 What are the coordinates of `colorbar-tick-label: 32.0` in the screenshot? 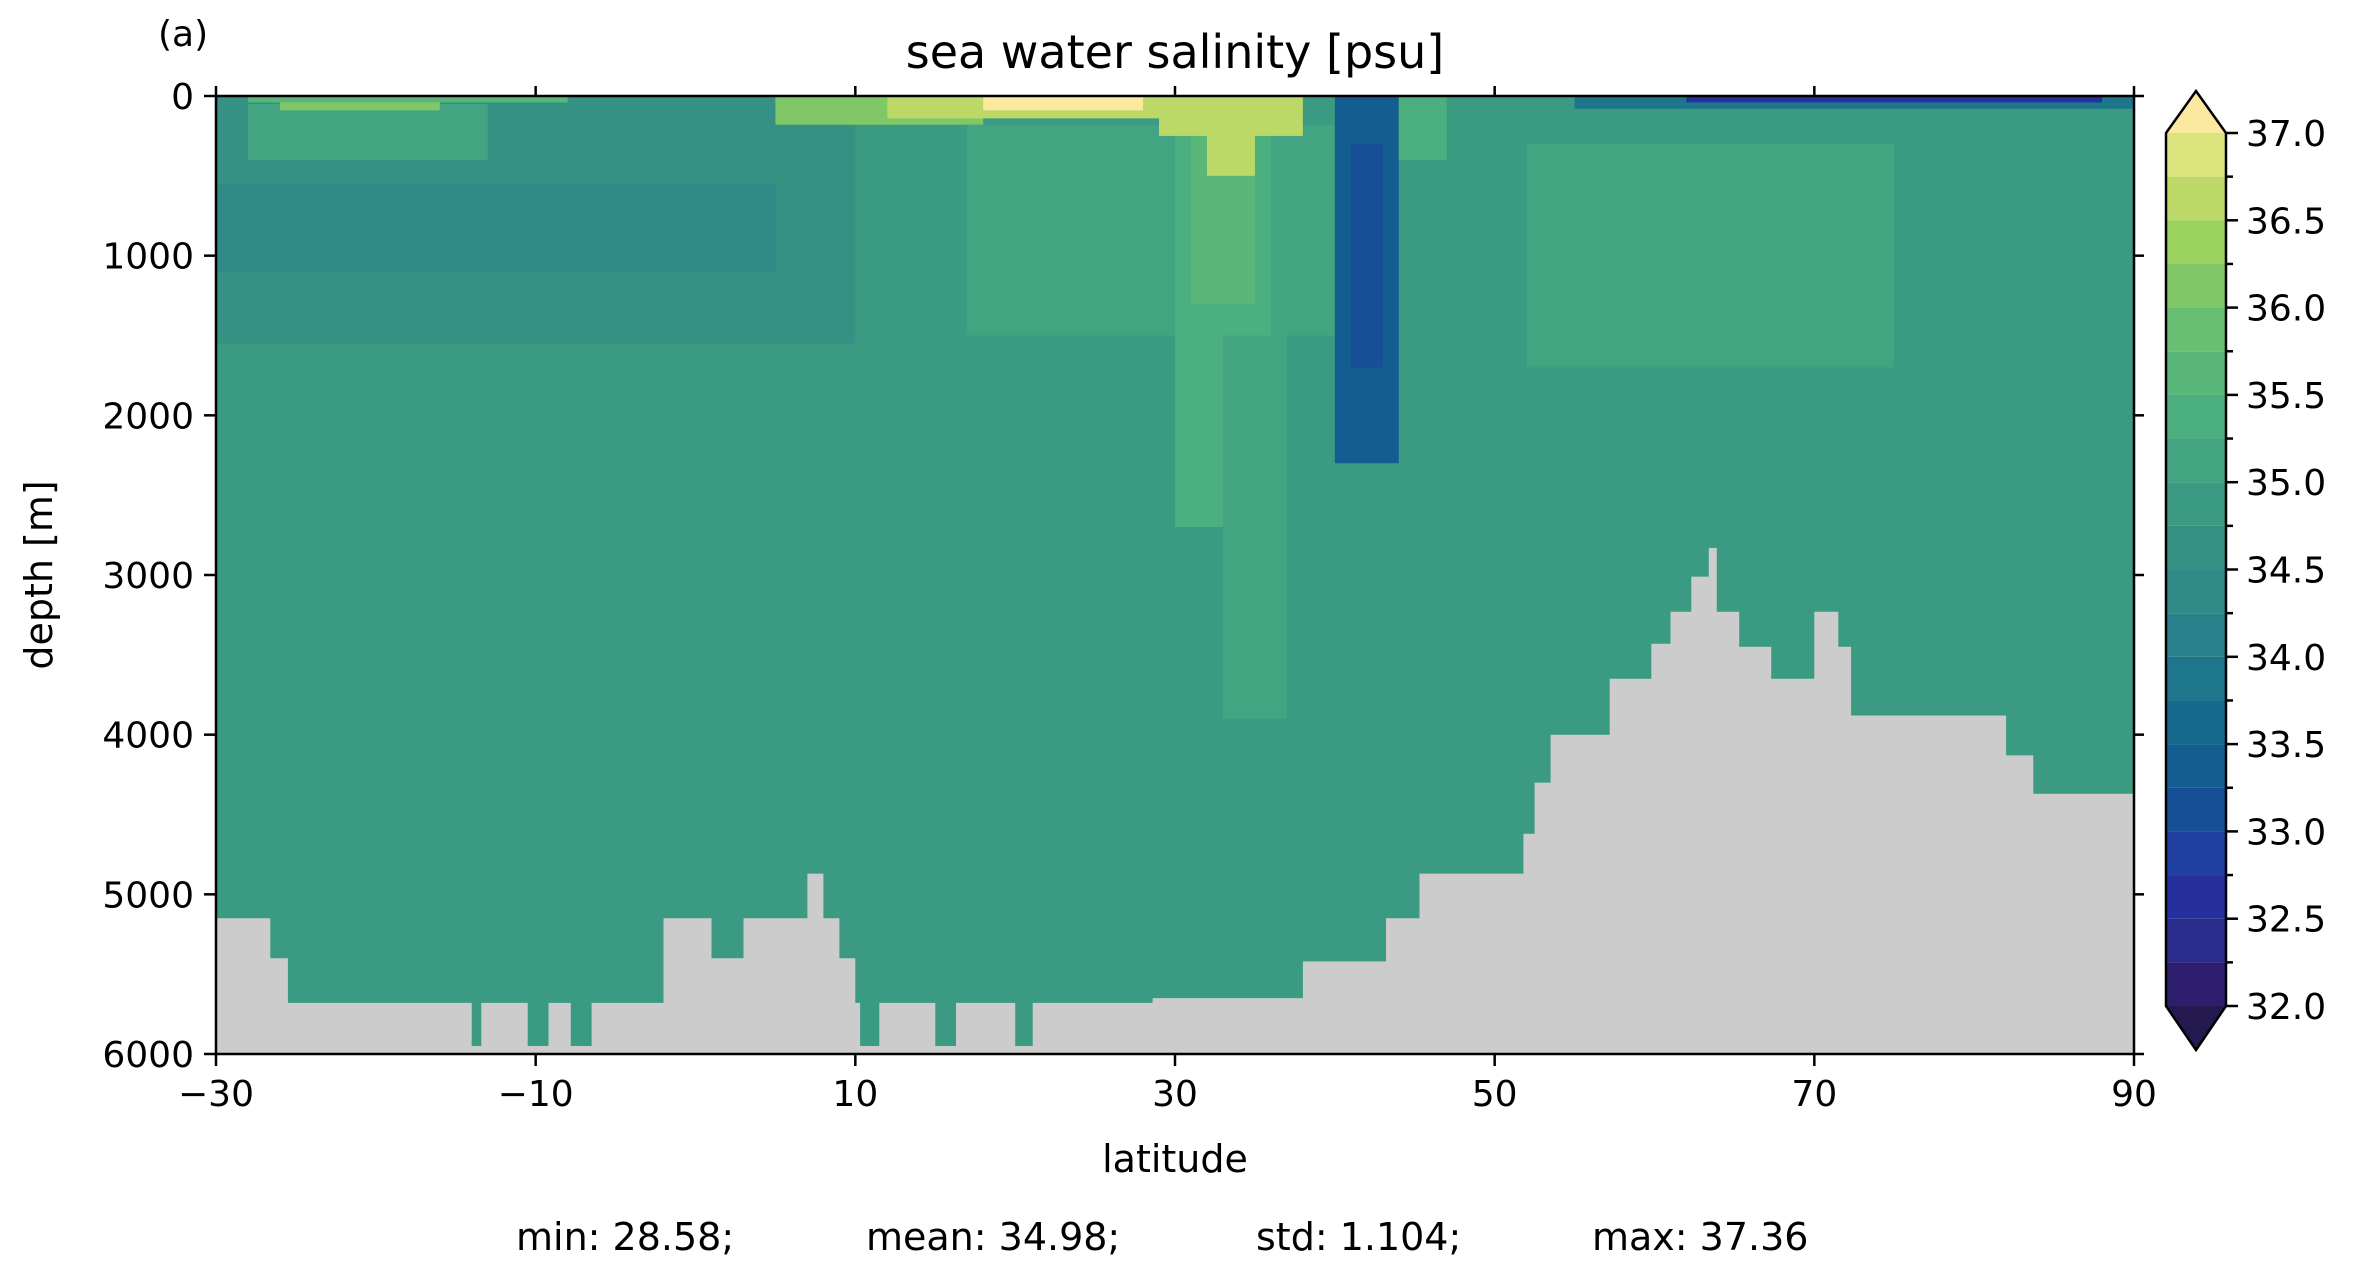 It's located at (2286, 1007).